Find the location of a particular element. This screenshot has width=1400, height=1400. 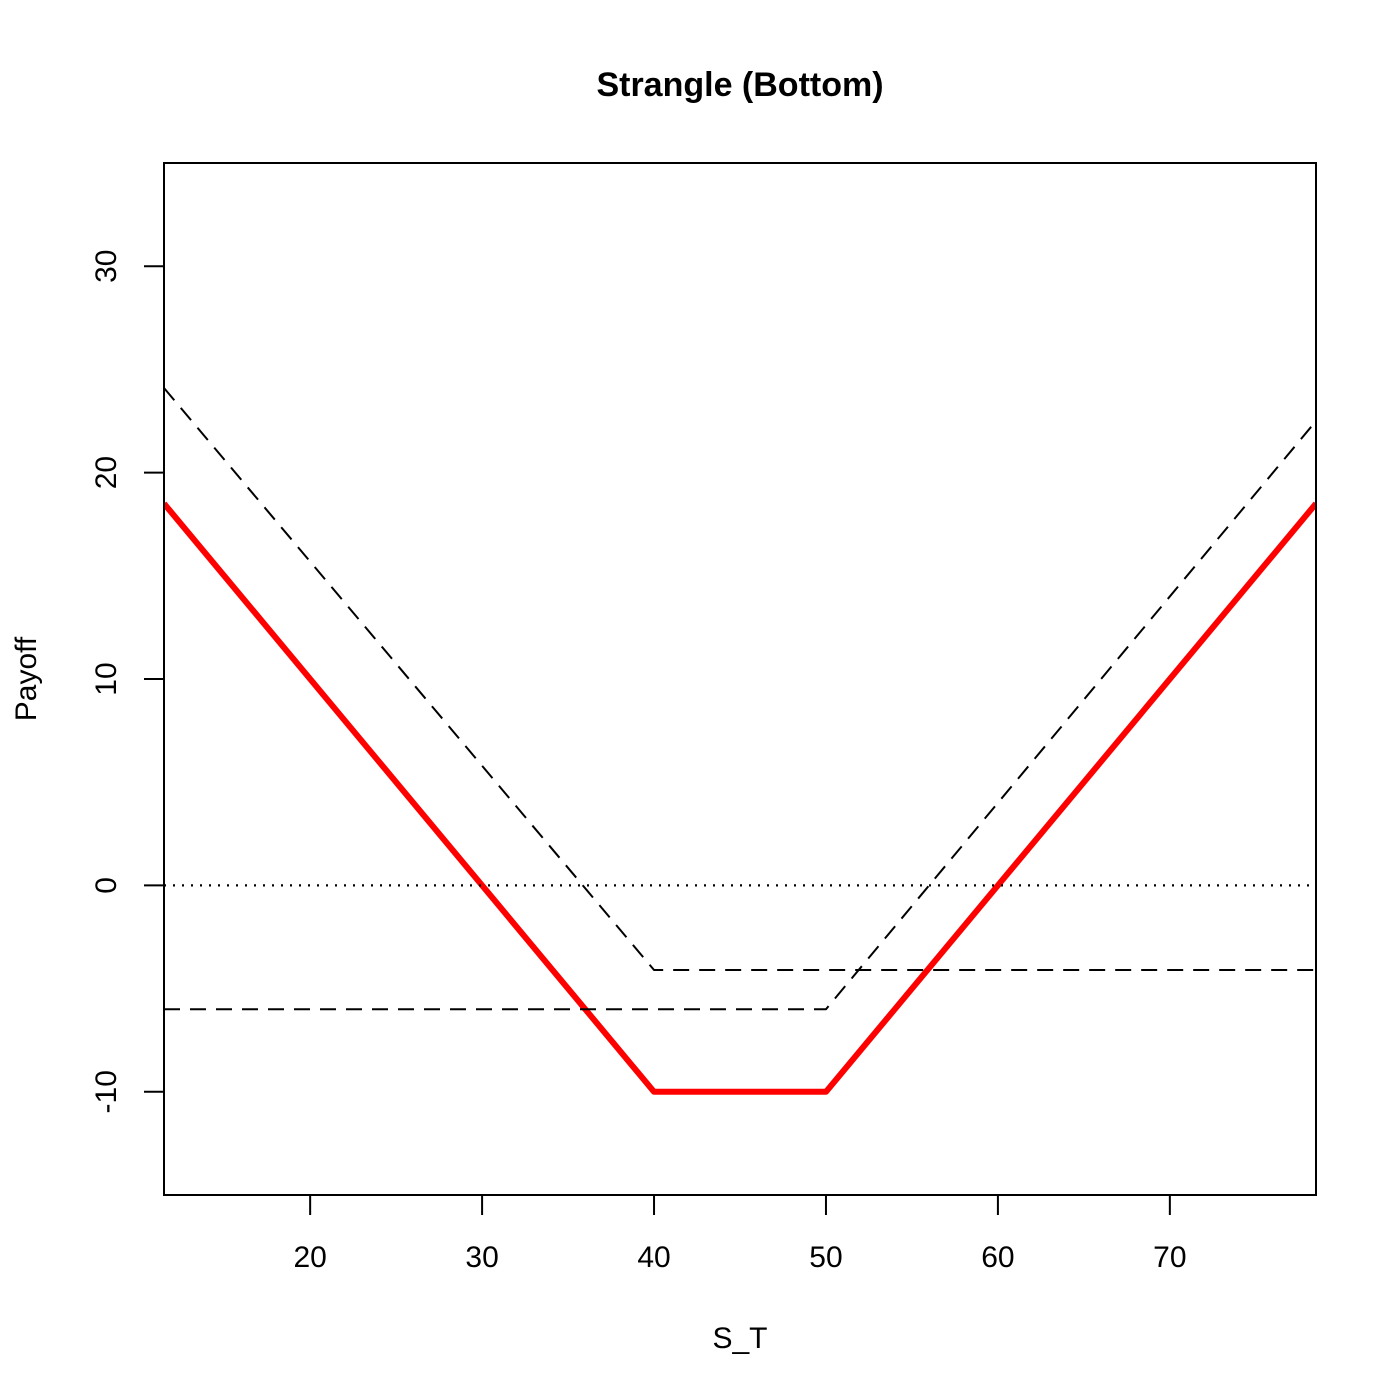

x-tick-label: 60 is located at coordinates (997, 1257).